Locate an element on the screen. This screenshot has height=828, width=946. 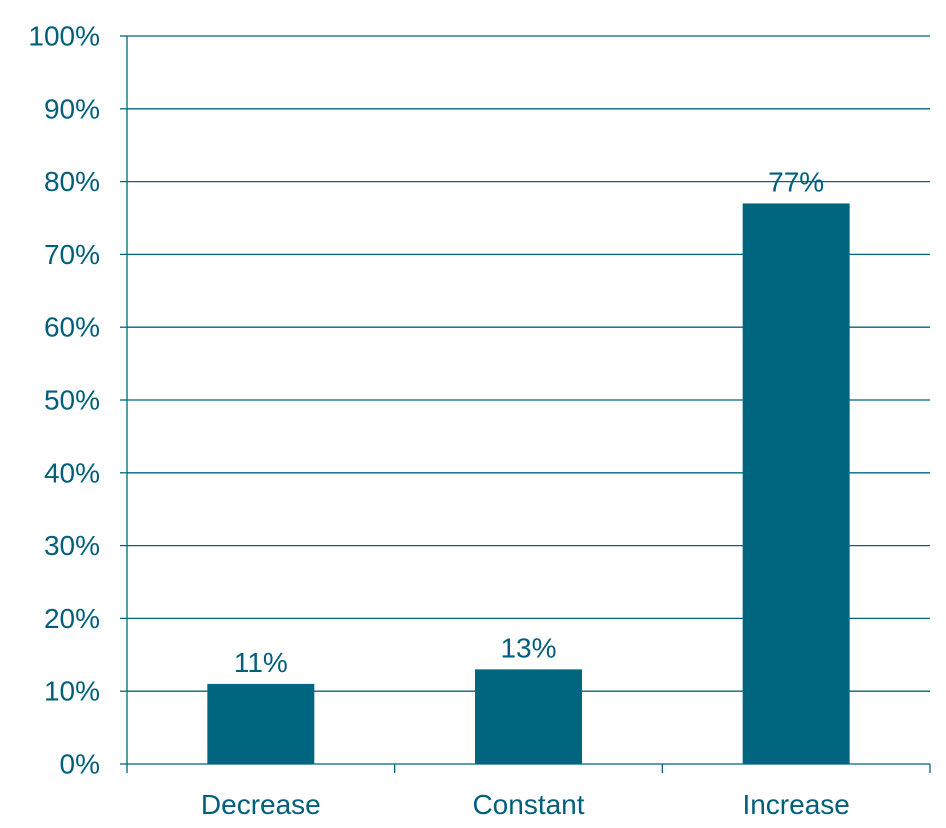
data-label: 77% is located at coordinates (796, 181).